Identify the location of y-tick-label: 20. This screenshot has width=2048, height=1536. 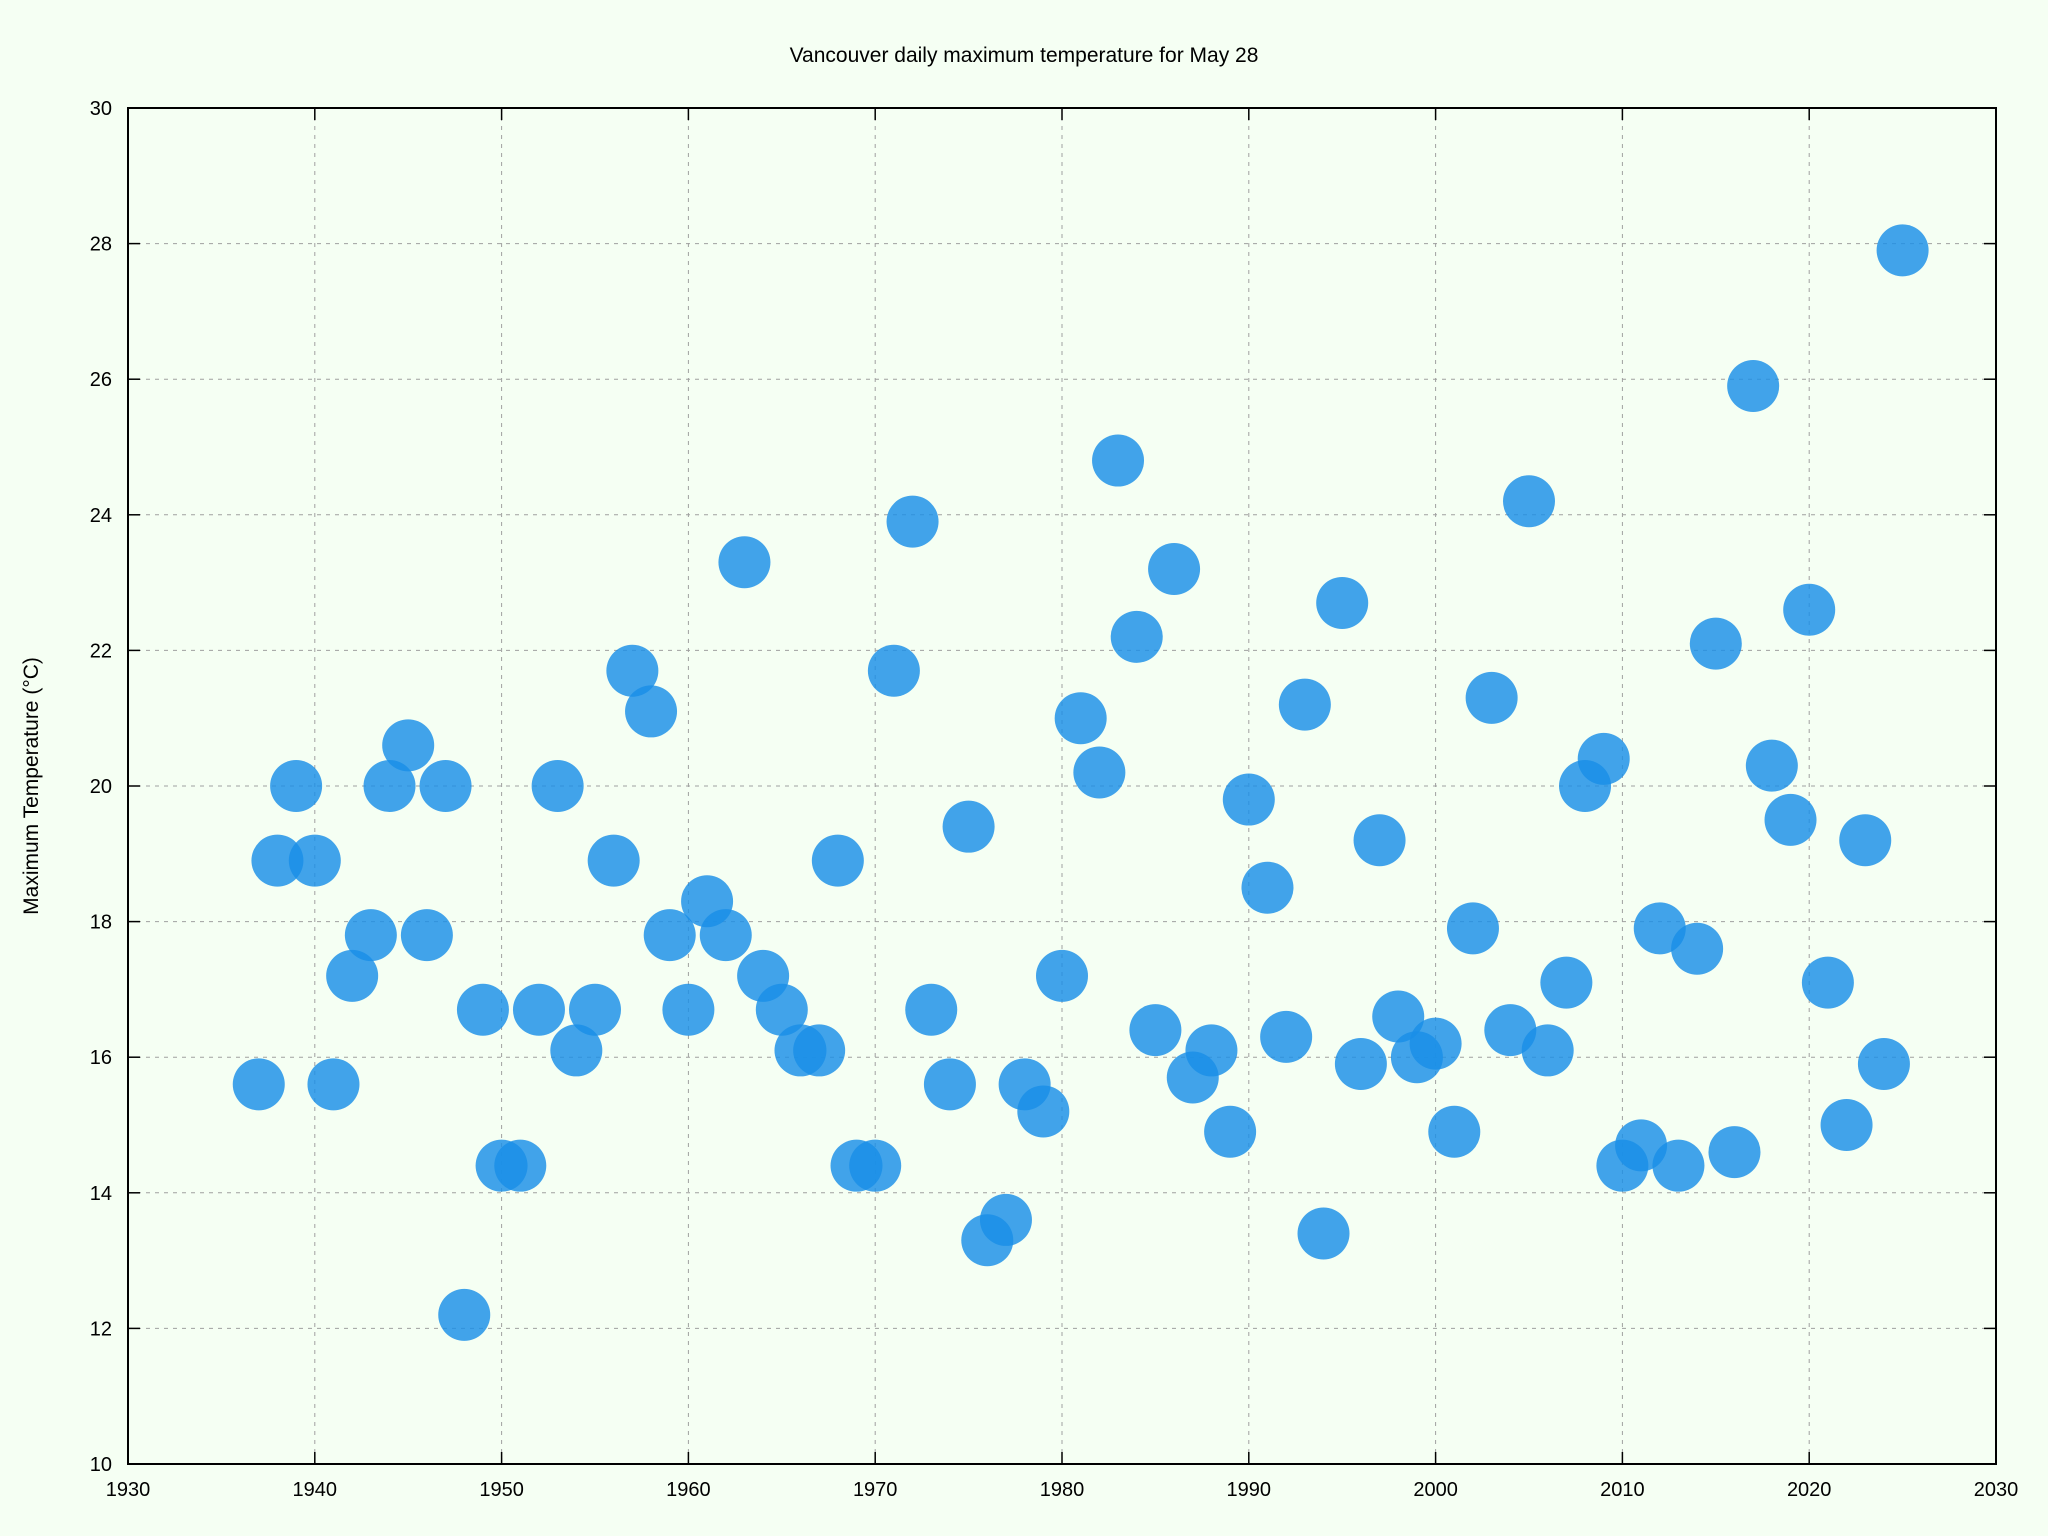
(101, 787).